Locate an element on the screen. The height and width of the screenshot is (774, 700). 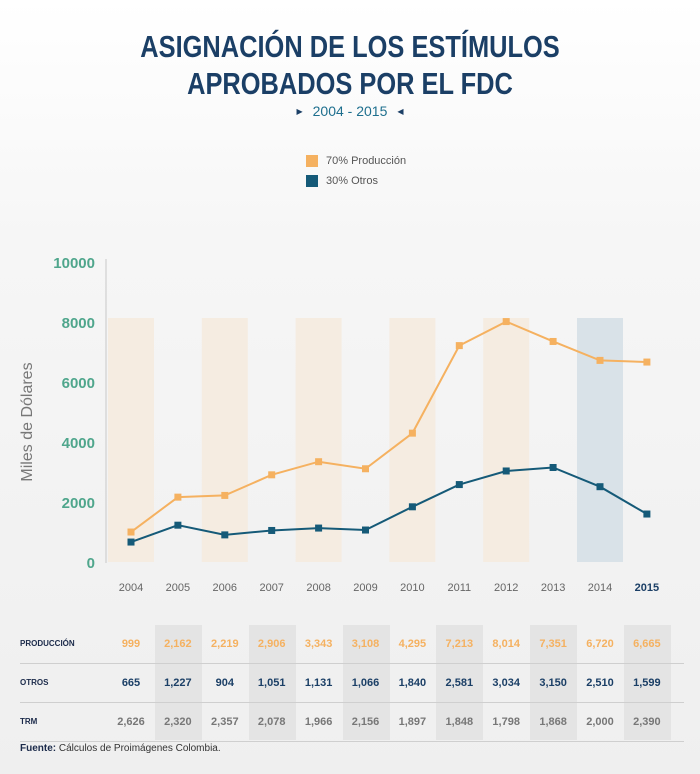
table-cell: 1,066 is located at coordinates (365, 683).